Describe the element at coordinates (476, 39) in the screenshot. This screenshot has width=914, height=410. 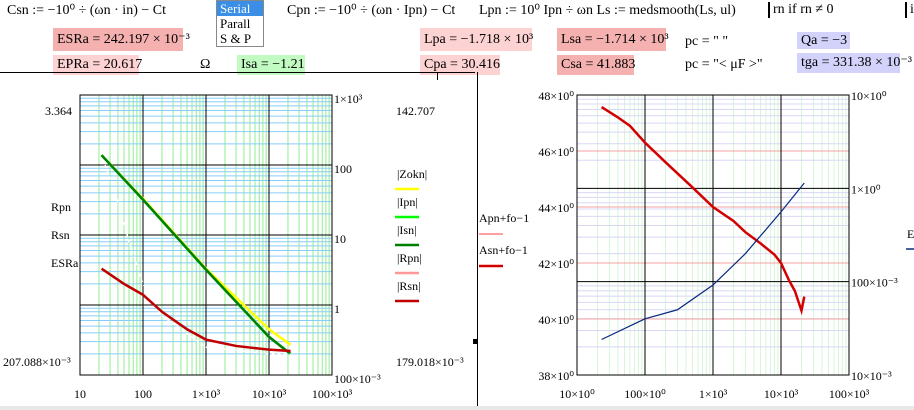
I see `lpa-result: Lpa = −1.718 × 10³` at that location.